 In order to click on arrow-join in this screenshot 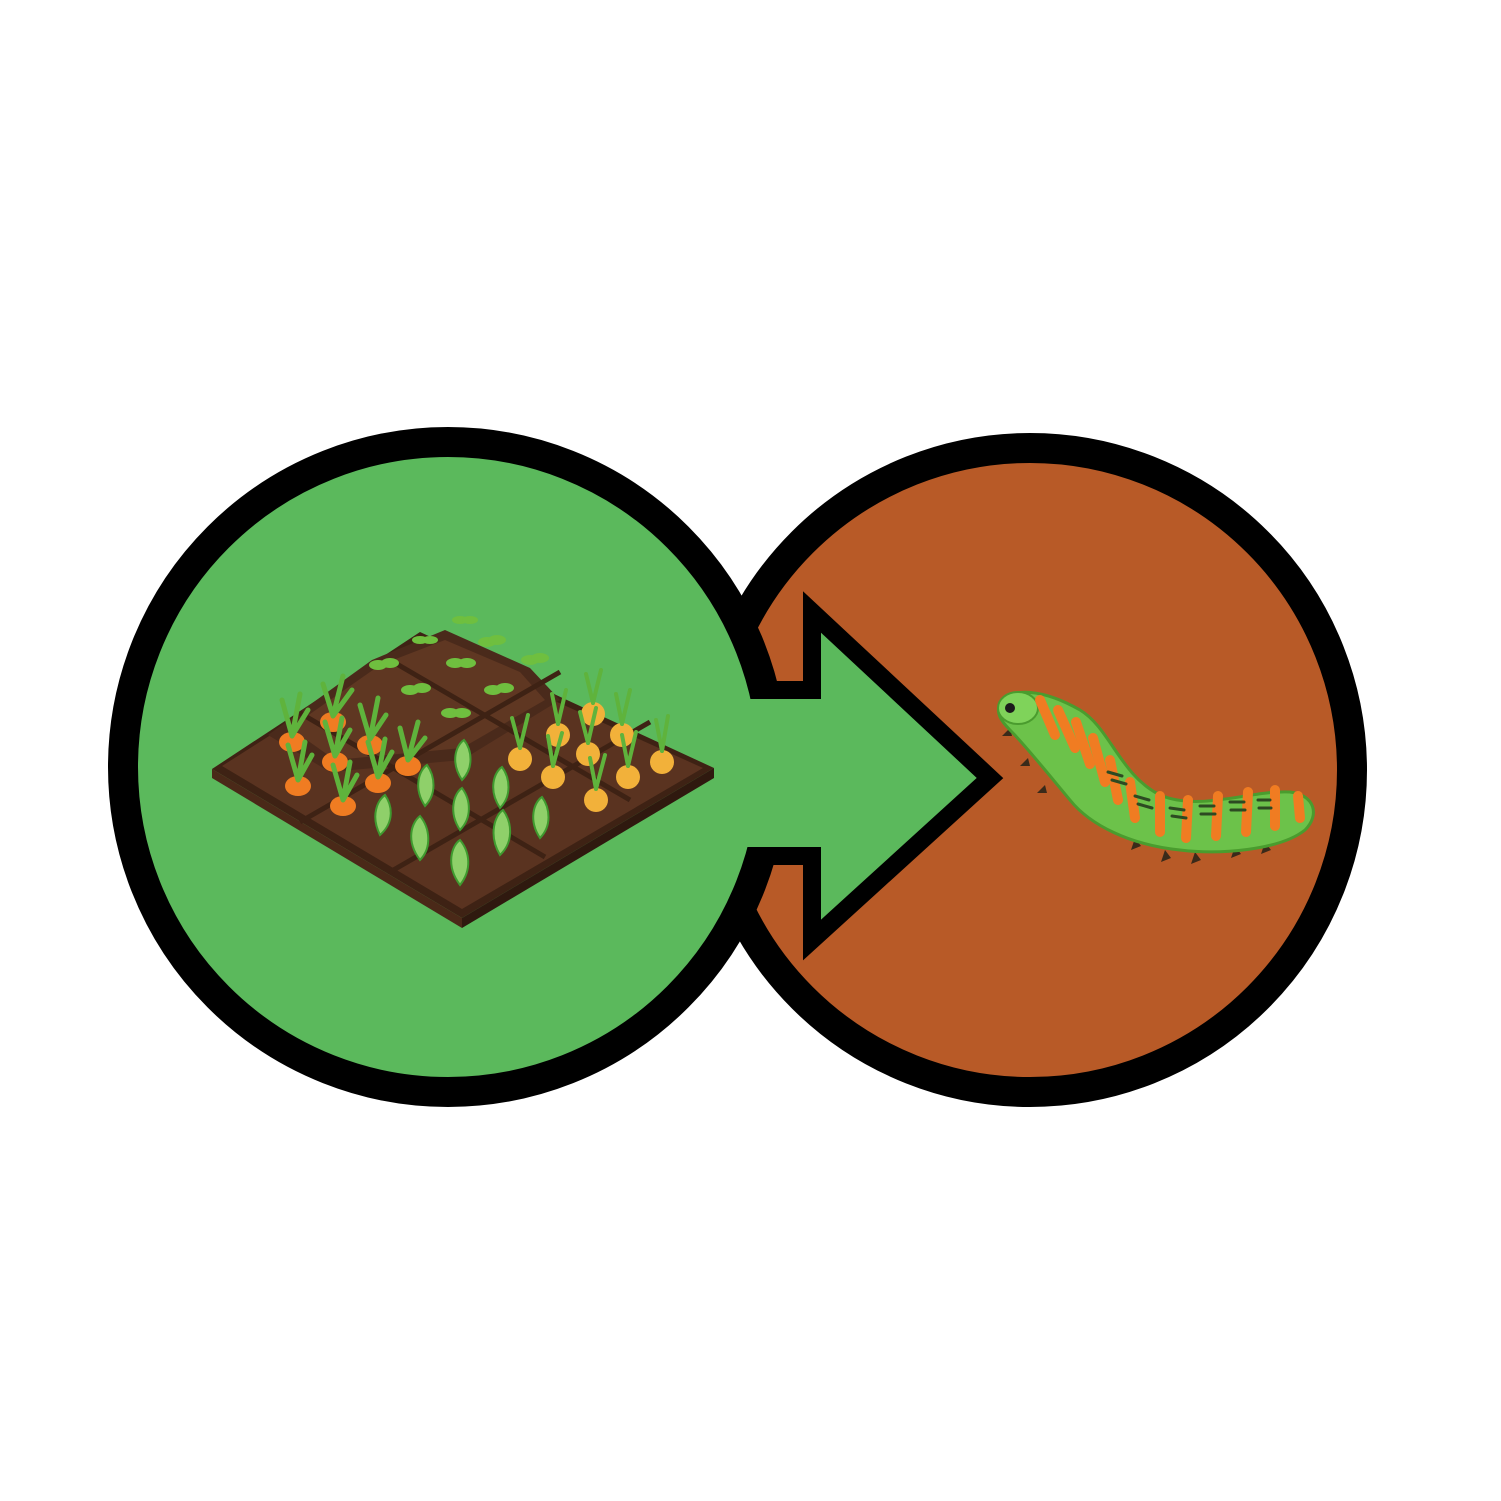, I will do `click(770, 773)`.